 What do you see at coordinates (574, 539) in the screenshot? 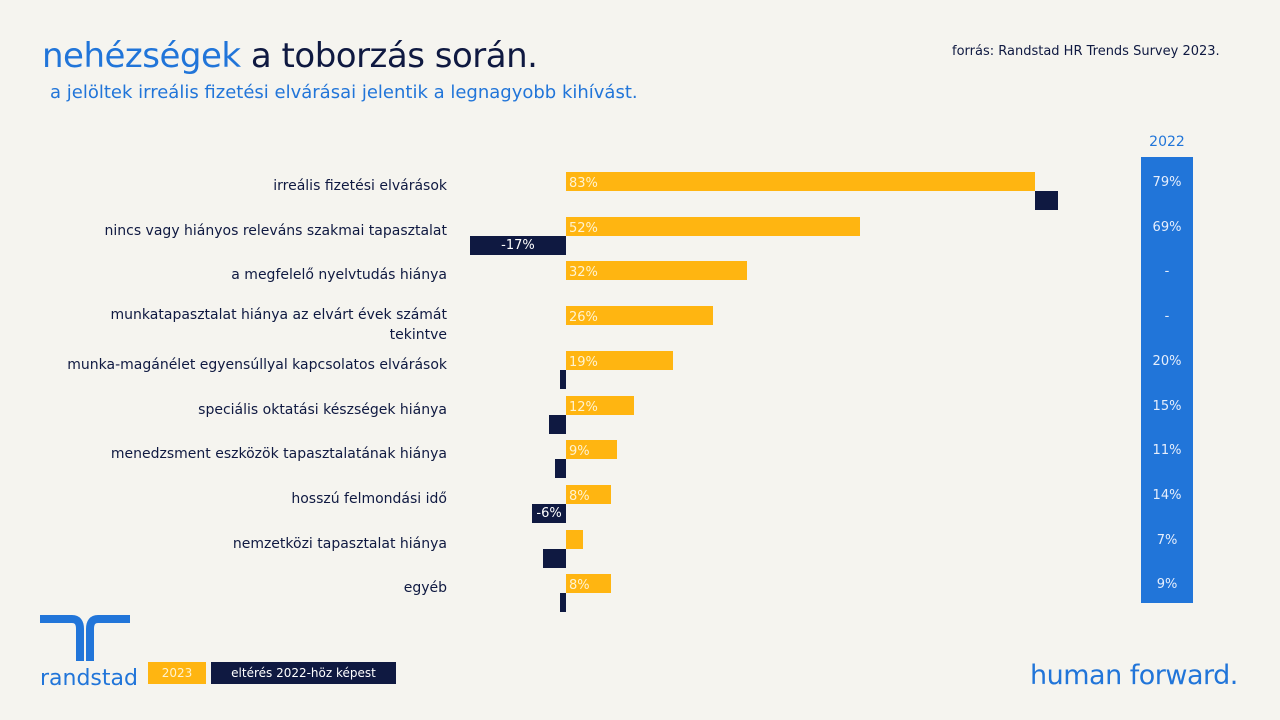
I see `bar-2023` at bounding box center [574, 539].